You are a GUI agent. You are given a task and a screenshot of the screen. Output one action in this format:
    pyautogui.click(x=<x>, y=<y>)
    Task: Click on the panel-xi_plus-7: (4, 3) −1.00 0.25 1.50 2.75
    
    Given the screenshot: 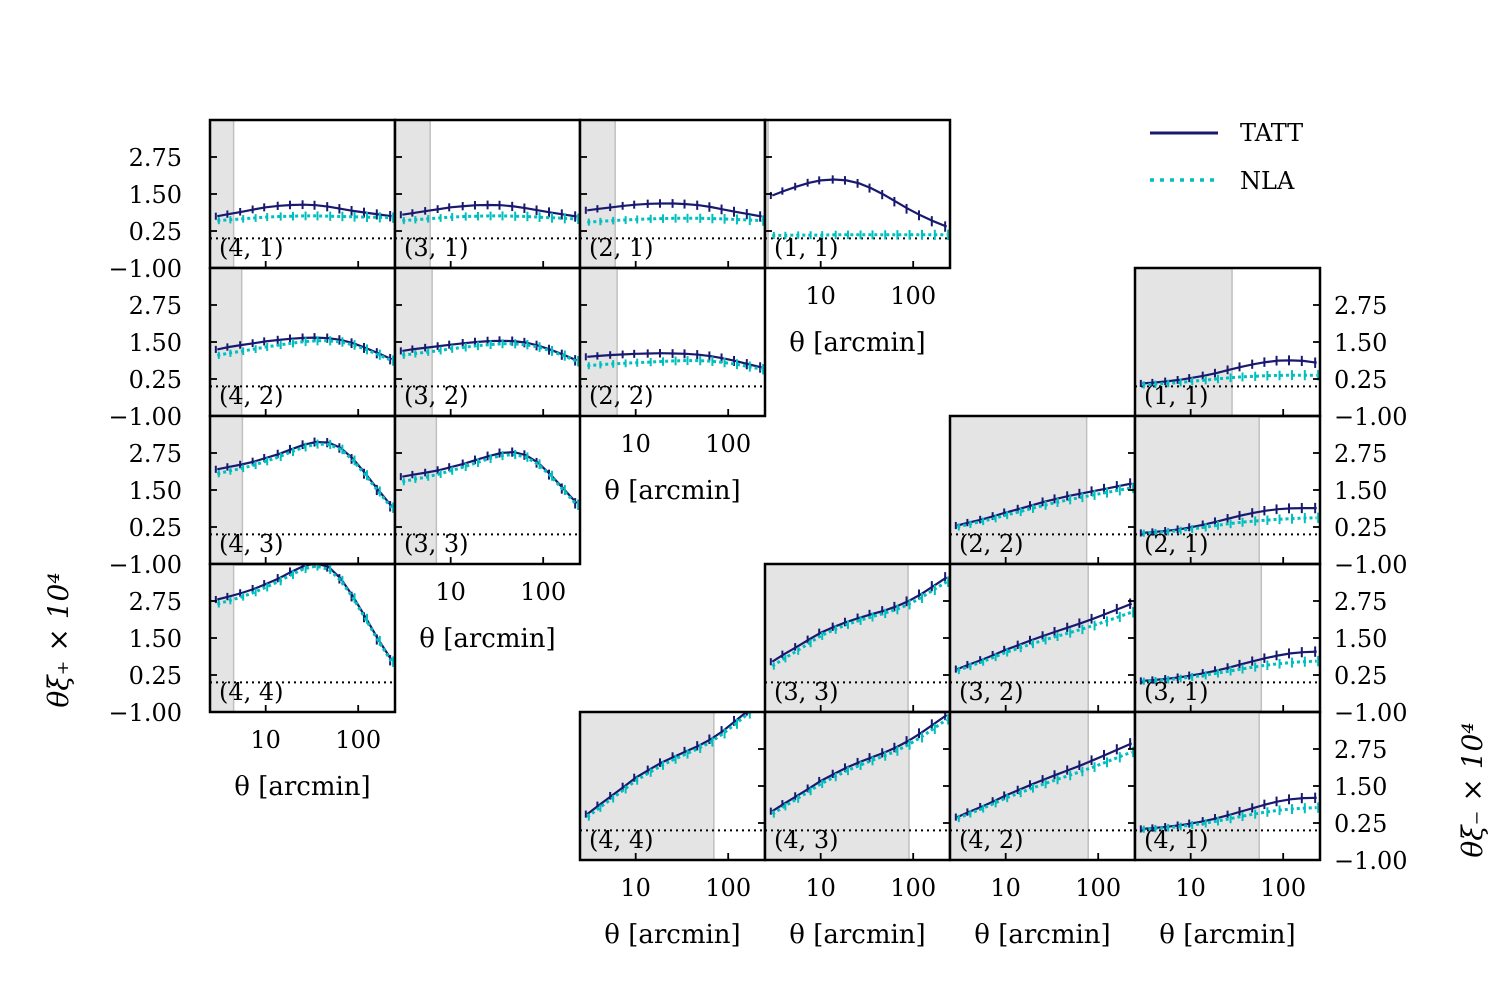 What is the action you would take?
    pyautogui.click(x=252, y=496)
    